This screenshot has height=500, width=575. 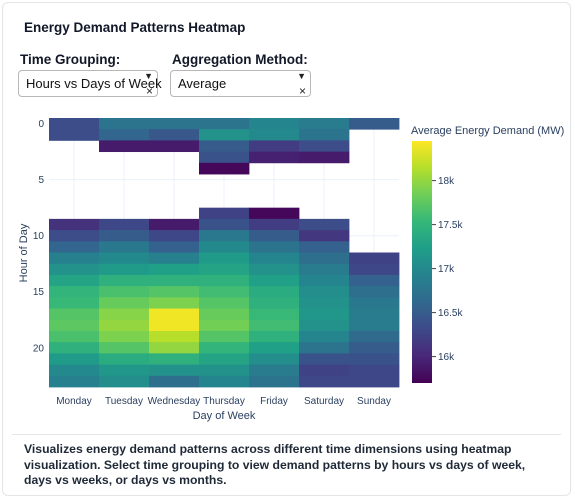 I want to click on y-tick-label: 5, so click(x=41, y=180).